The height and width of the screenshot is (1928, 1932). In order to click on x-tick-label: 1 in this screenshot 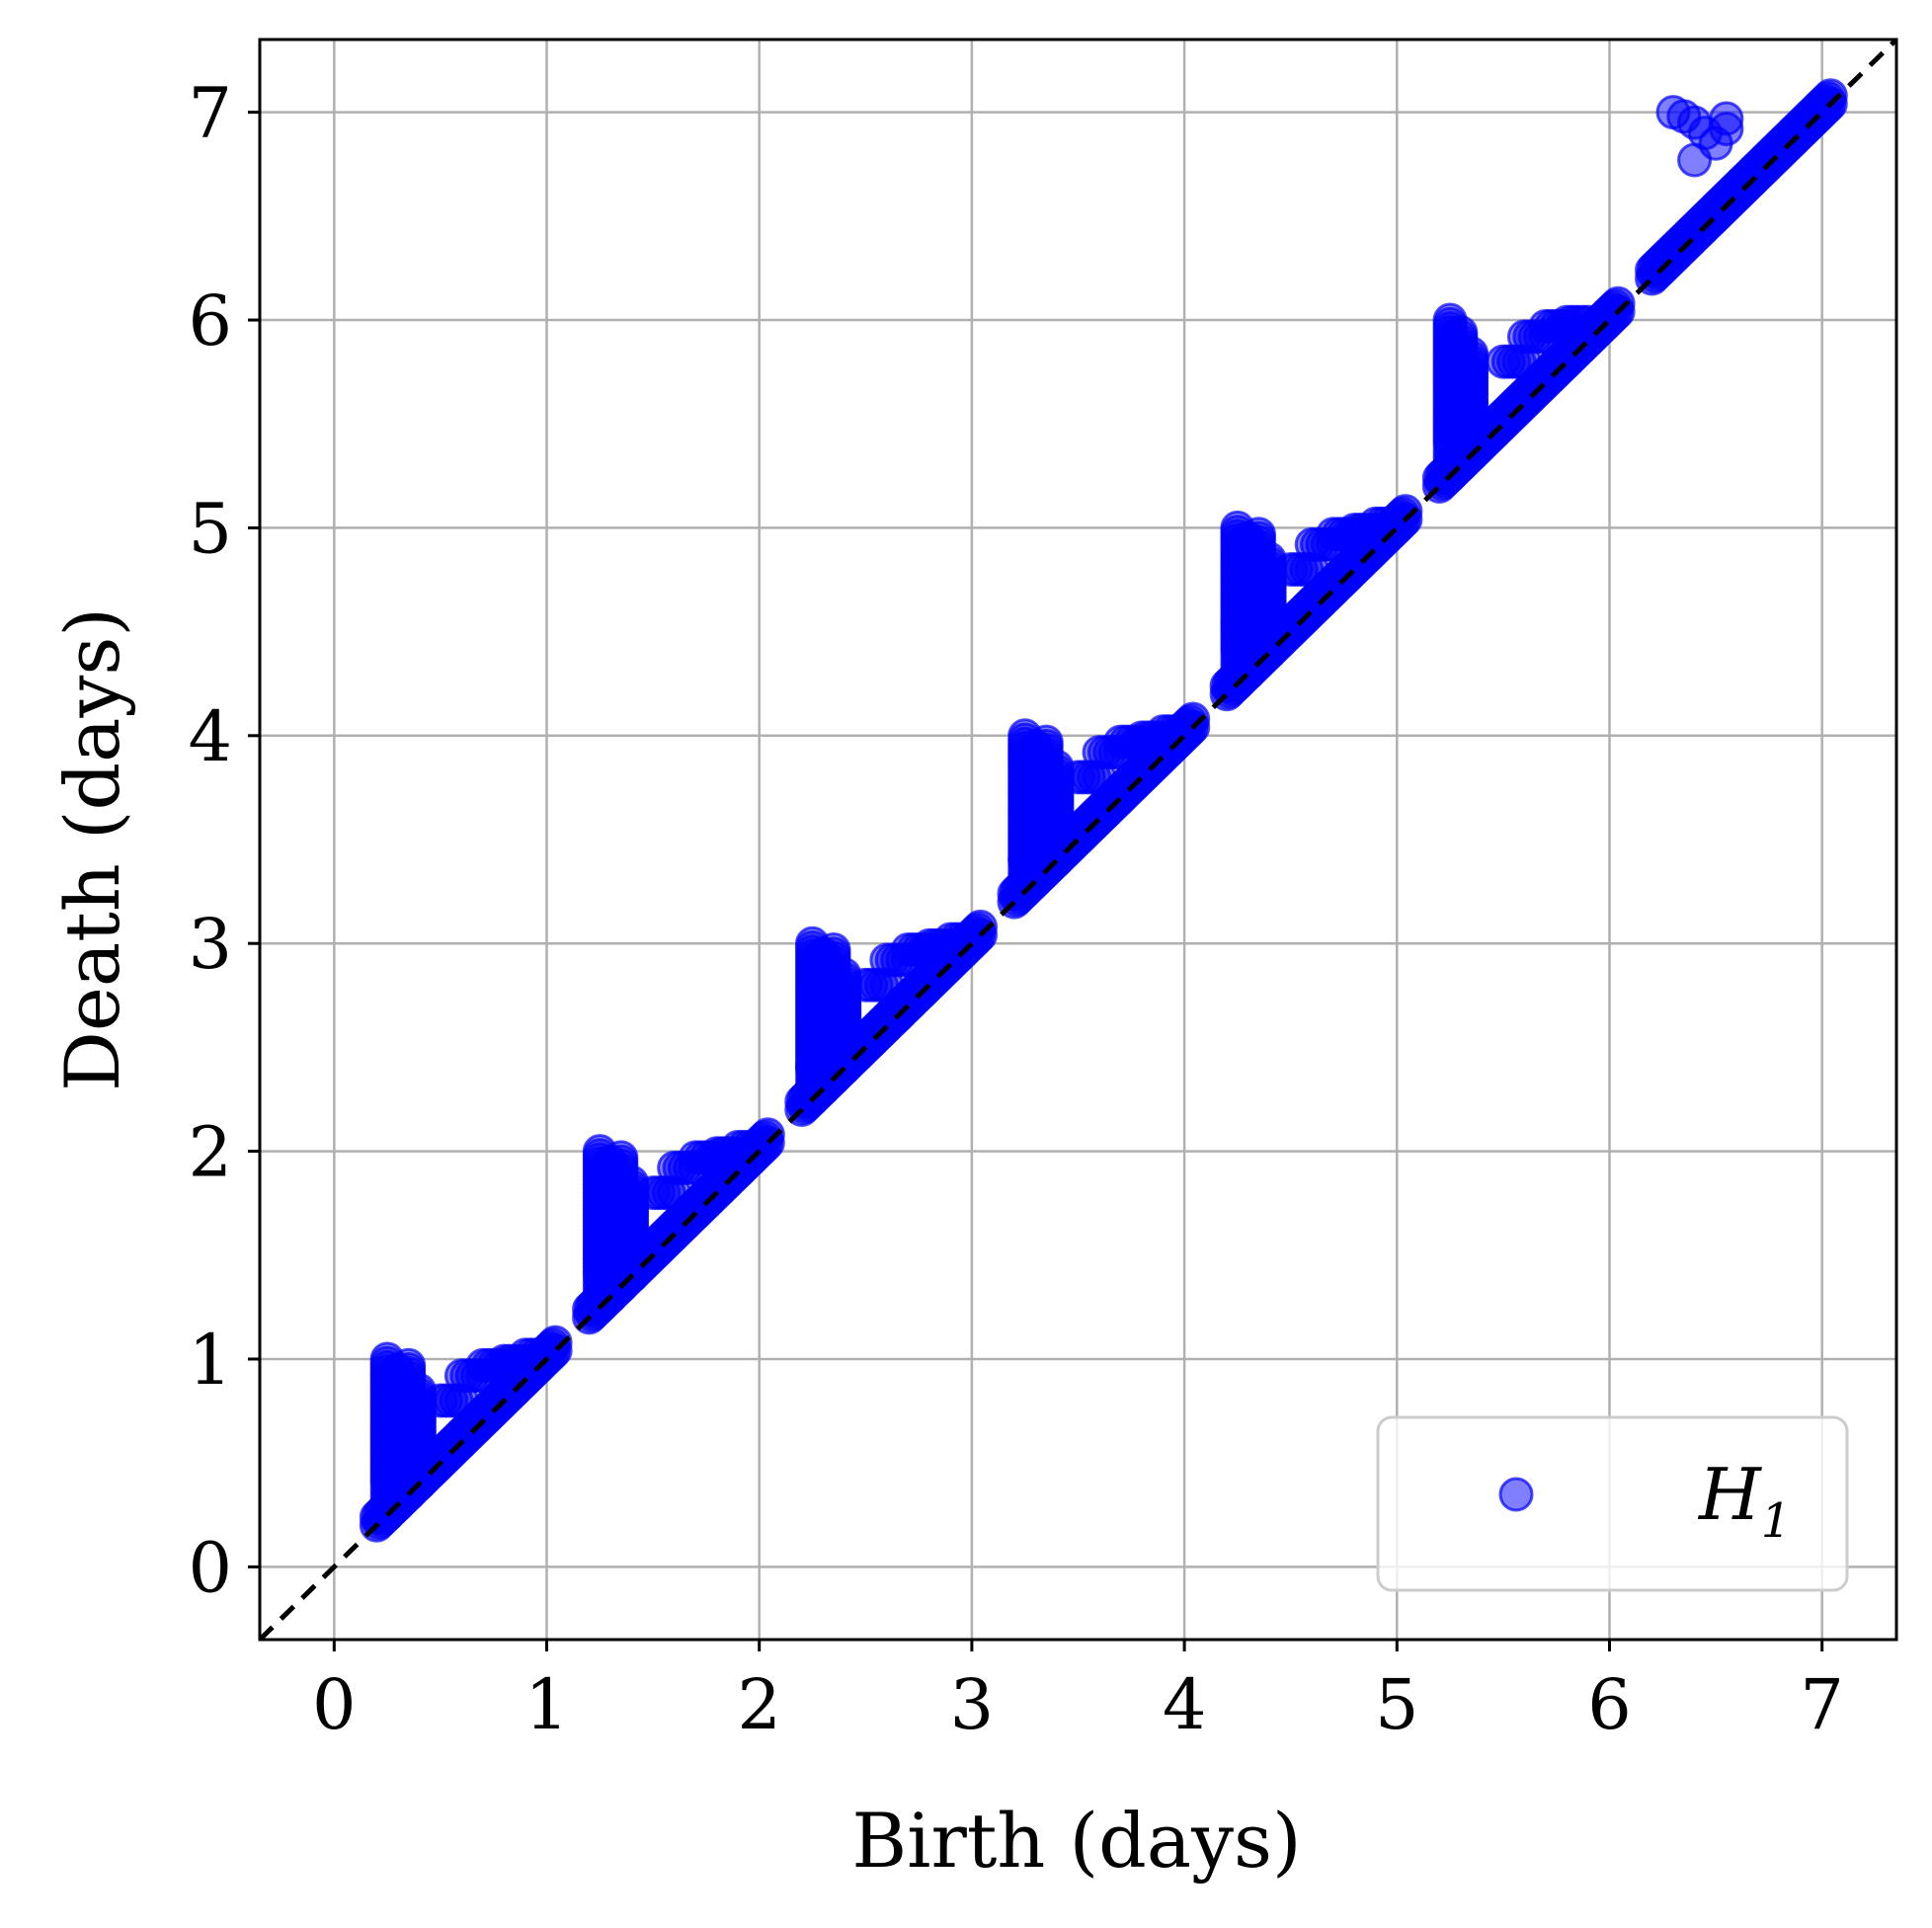, I will do `click(546, 1704)`.